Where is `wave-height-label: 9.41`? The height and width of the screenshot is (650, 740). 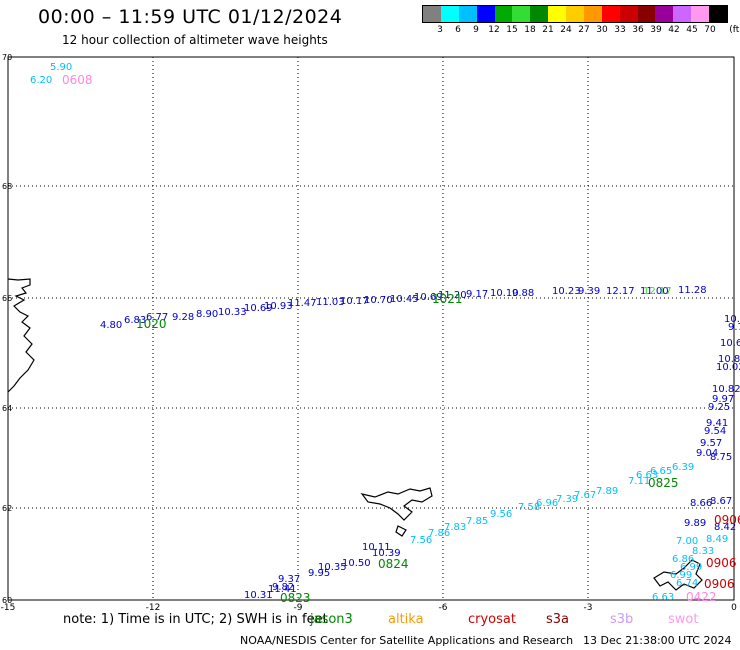
wave-height-label: 9.41 is located at coordinates (717, 423).